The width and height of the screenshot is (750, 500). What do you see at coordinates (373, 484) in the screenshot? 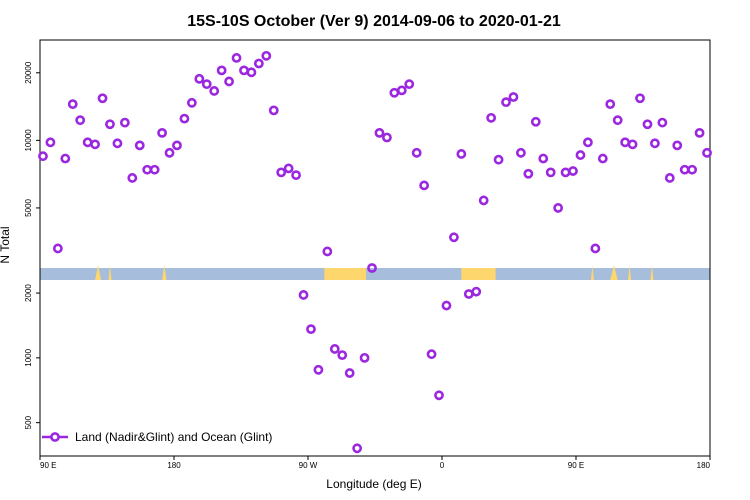
I see `x-axis-label: Longitude (deg E)` at bounding box center [373, 484].